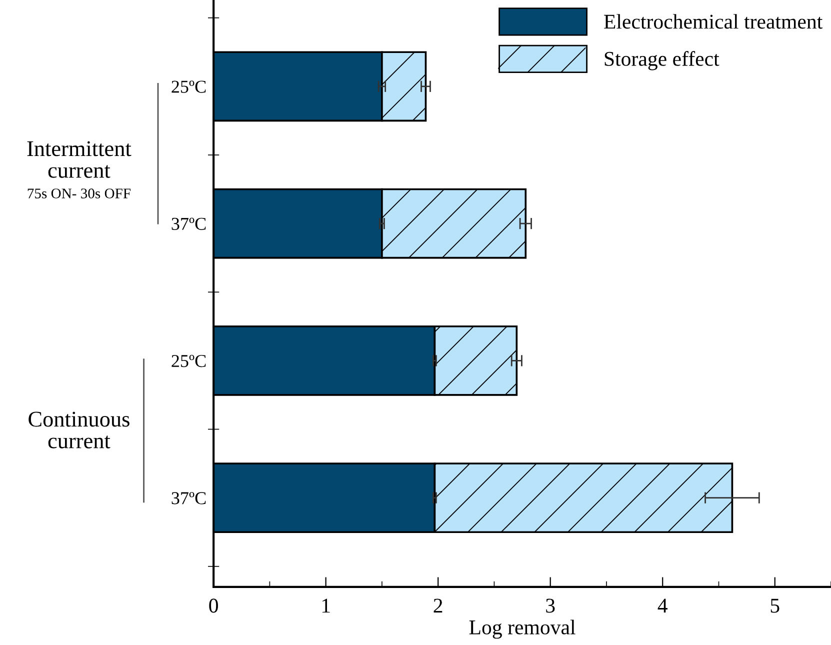 The image size is (831, 645). Describe the element at coordinates (550, 605) in the screenshot. I see `x-tick-label: 3` at that location.